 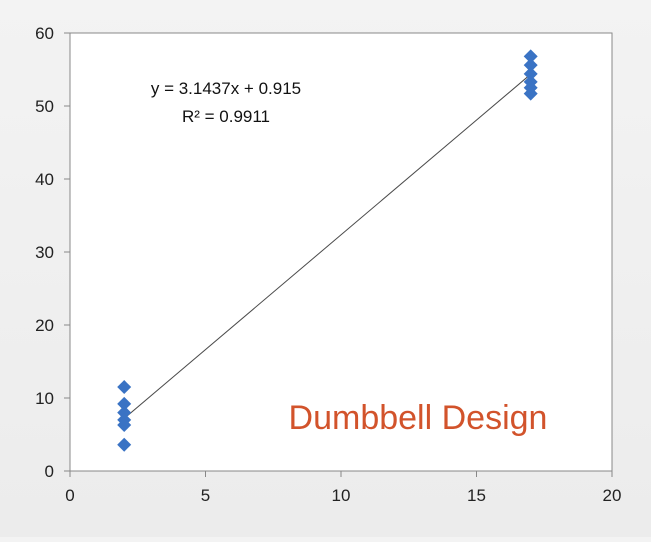 I want to click on x-tick-label-0: 0, so click(x=69, y=495).